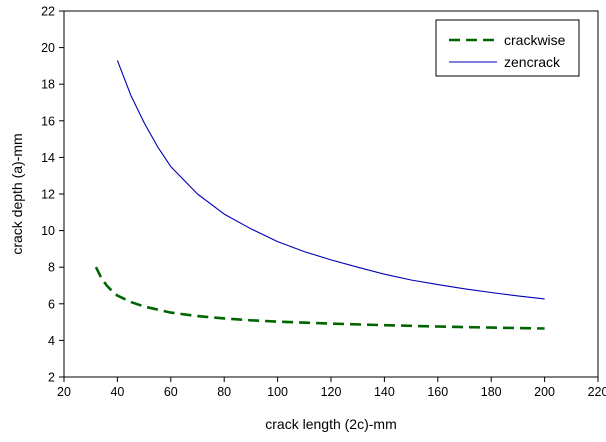 This screenshot has width=606, height=442. Describe the element at coordinates (48, 158) in the screenshot. I see `y-tick-label: 14` at that location.